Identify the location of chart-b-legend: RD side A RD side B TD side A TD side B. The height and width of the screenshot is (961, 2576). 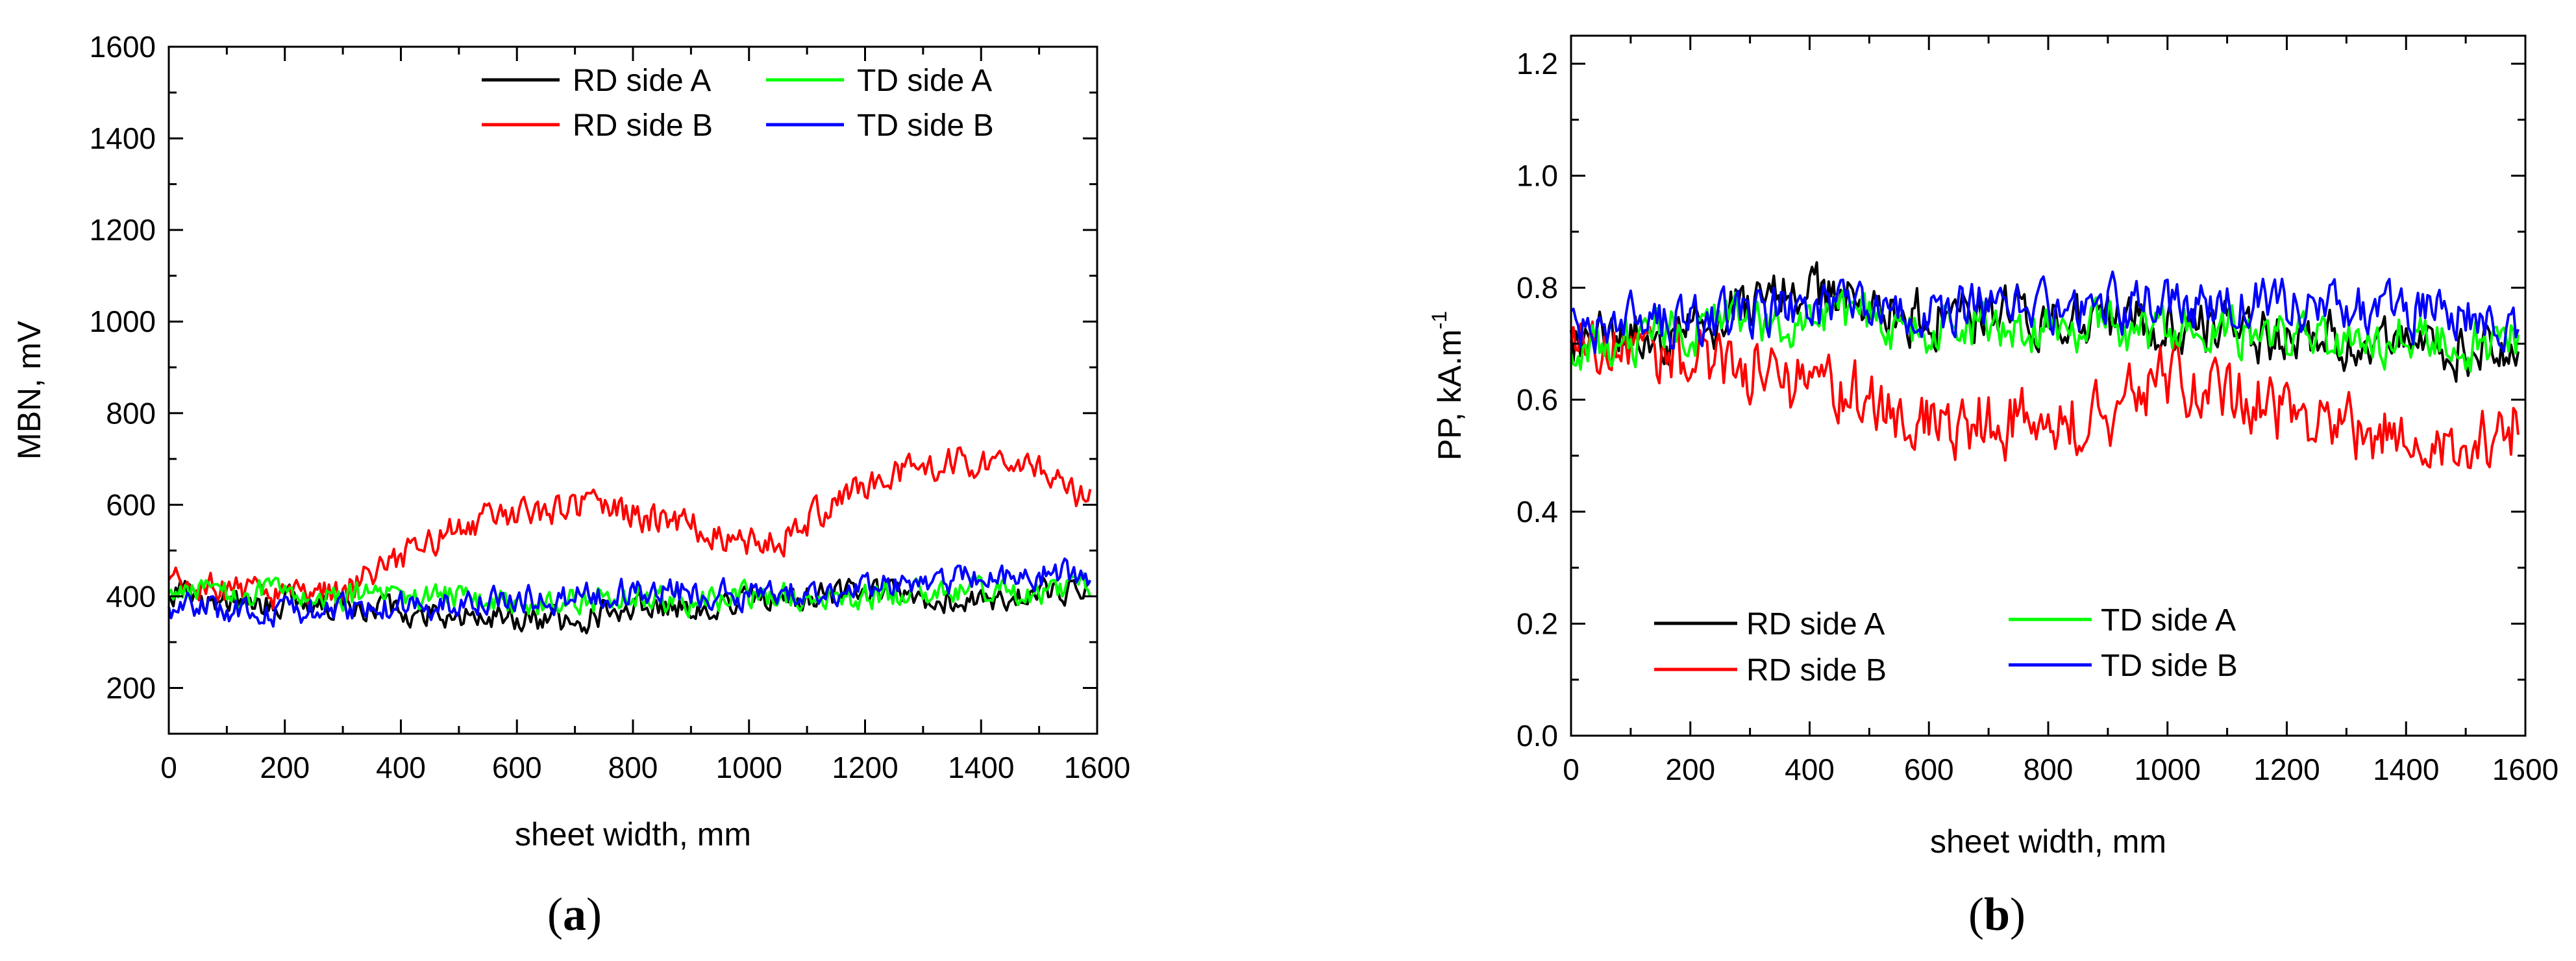
(1946, 645).